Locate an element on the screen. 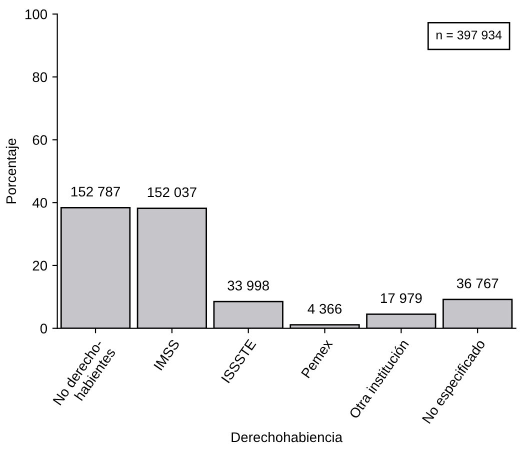 This screenshot has height=469, width=521. x-axis-title: Derechohabiencia is located at coordinates (287, 437).